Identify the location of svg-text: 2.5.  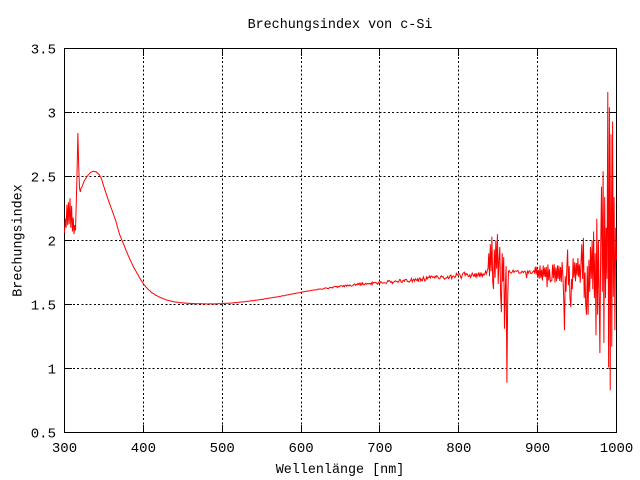
(43, 178).